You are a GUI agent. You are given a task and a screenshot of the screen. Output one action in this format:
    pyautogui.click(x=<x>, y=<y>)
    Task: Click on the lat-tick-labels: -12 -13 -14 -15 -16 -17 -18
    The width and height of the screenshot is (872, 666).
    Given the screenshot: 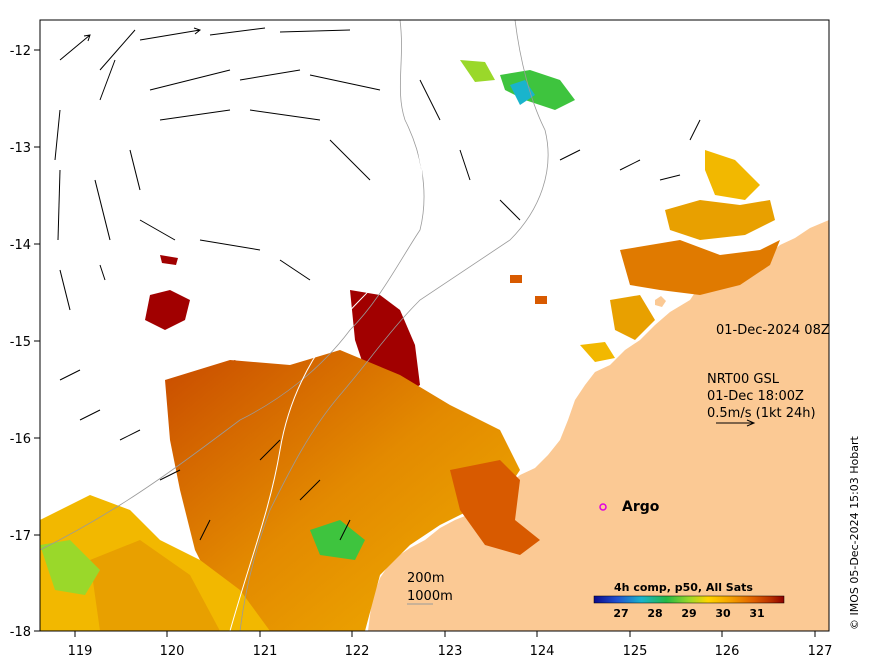 What is the action you would take?
    pyautogui.click(x=20, y=342)
    